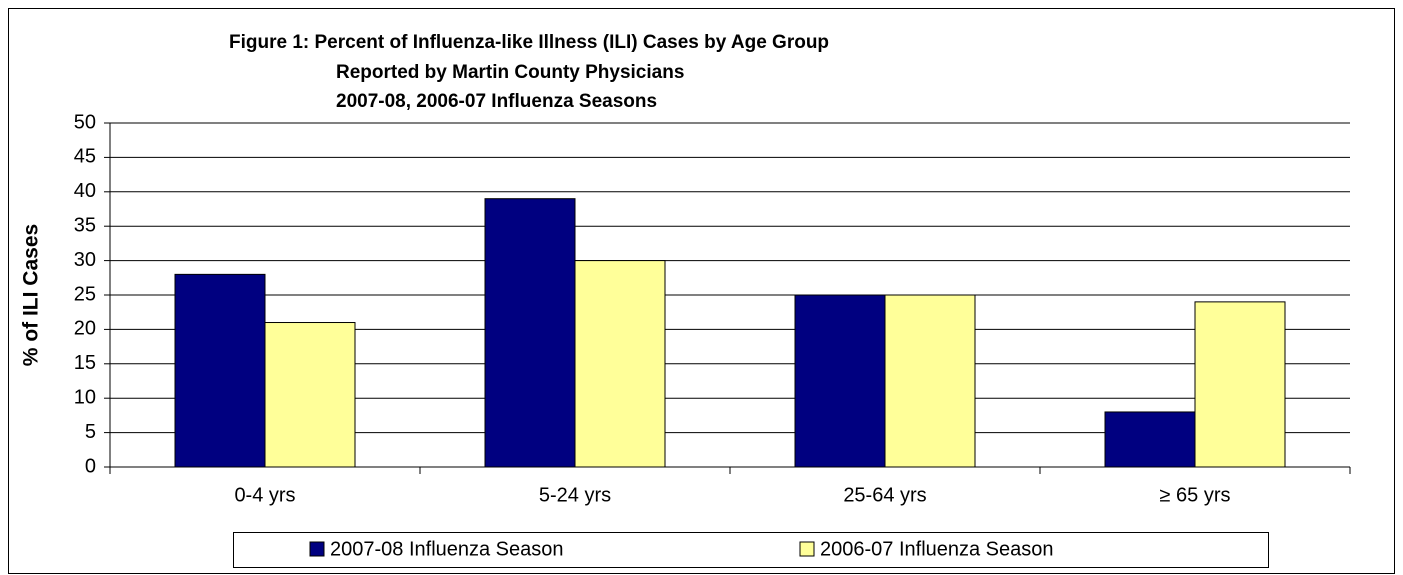 This screenshot has width=1403, height=575. What do you see at coordinates (575, 495) in the screenshot?
I see `x-tick-label: 5-24 yrs` at bounding box center [575, 495].